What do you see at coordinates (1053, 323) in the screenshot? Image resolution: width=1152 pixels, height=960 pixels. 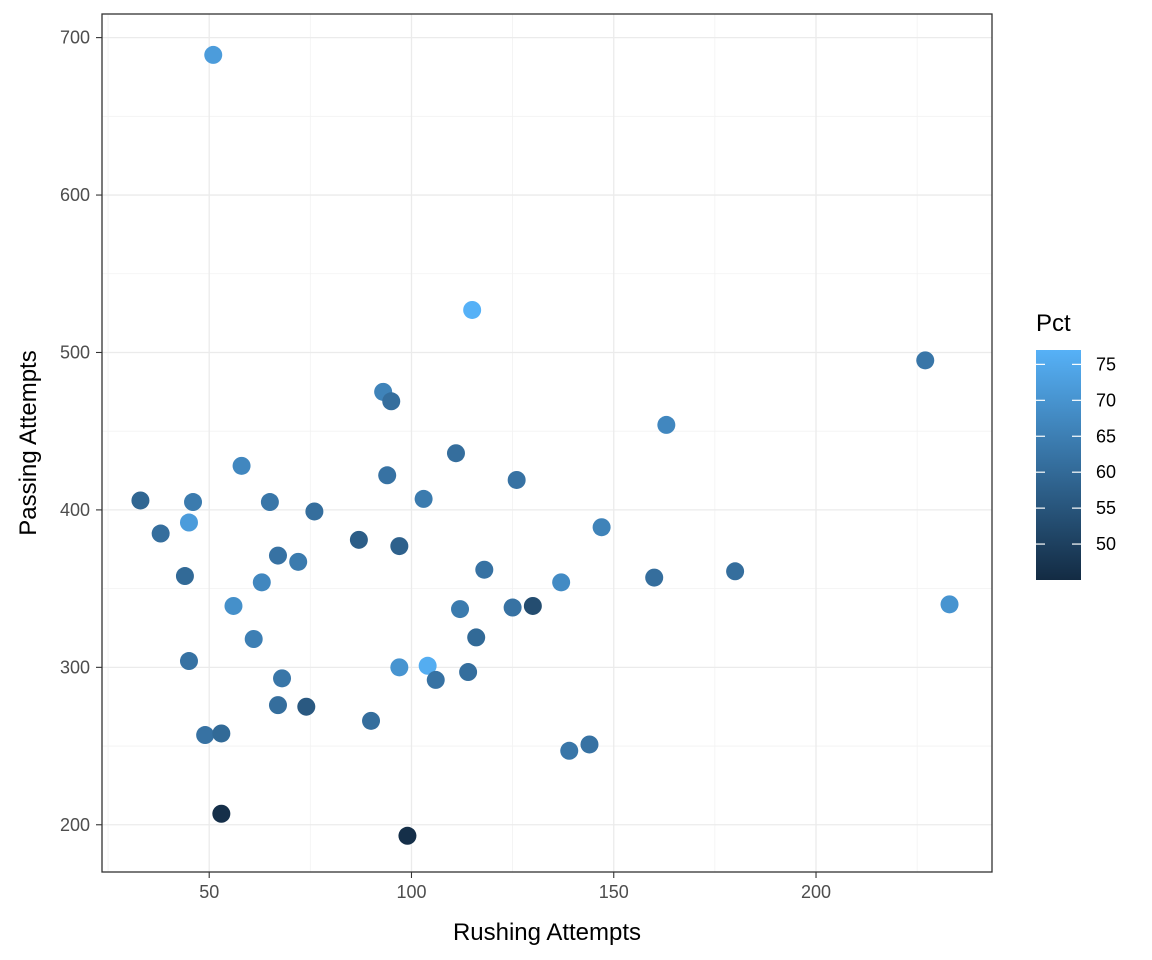 I see `legend-title: Pct` at bounding box center [1053, 323].